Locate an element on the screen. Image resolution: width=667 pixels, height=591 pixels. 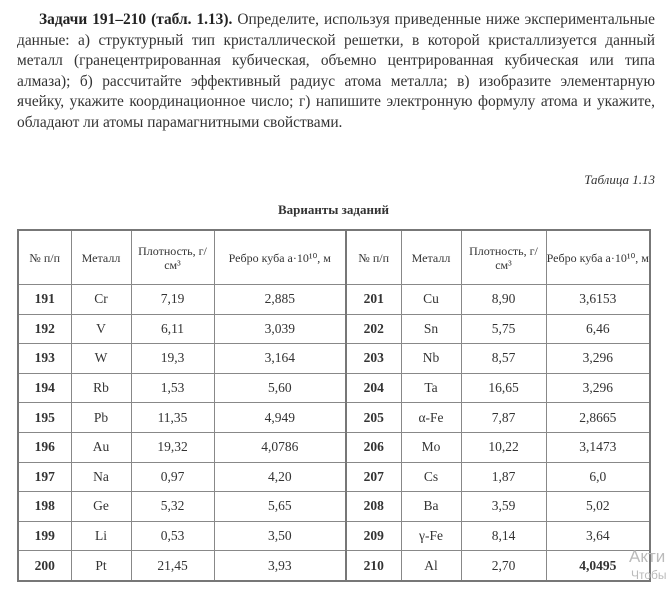
table-cell: Cu is located at coordinates (431, 299).